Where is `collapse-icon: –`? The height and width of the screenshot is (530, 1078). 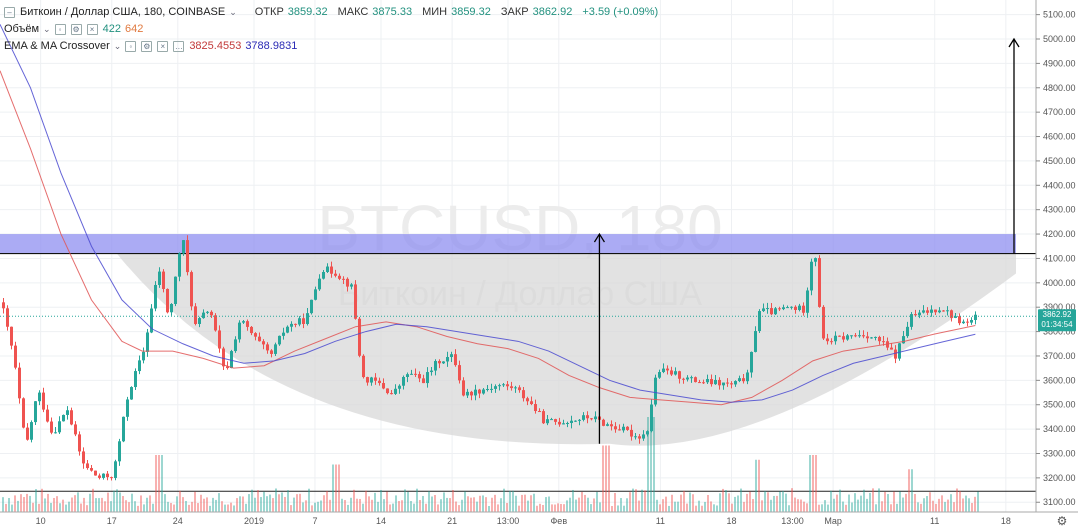
collapse-icon: – is located at coordinates (9, 12).